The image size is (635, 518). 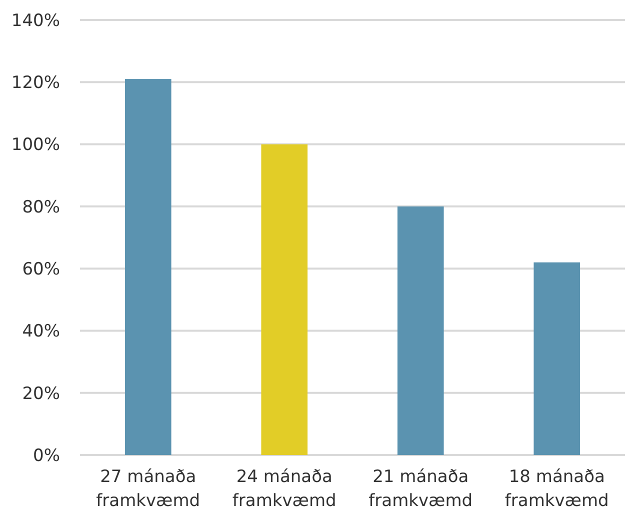 What do you see at coordinates (35, 20) in the screenshot?
I see `y-tick-label: 140%` at bounding box center [35, 20].